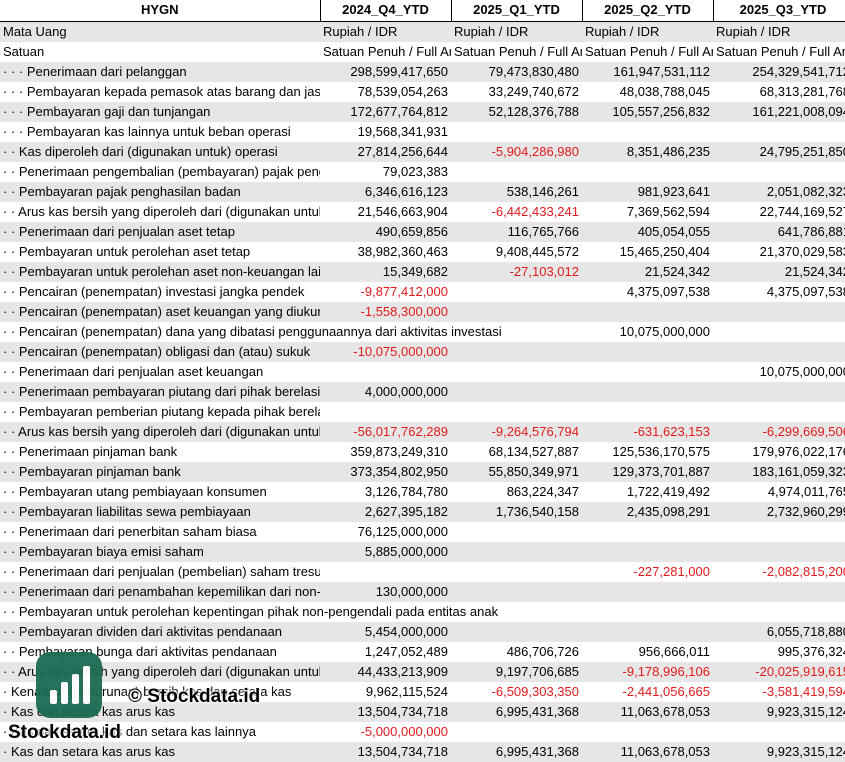  I want to click on row-label: · Kas dan setara kas arus kas, so click(160, 751).